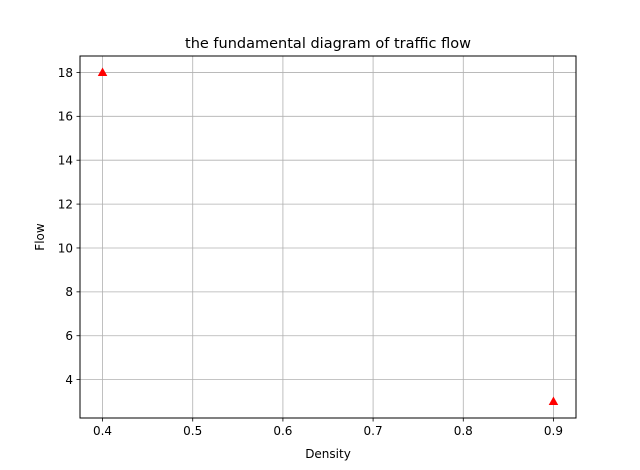  What do you see at coordinates (69, 226) in the screenshot?
I see `y-axis: 4 6 8 10 12 14 16 18` at bounding box center [69, 226].